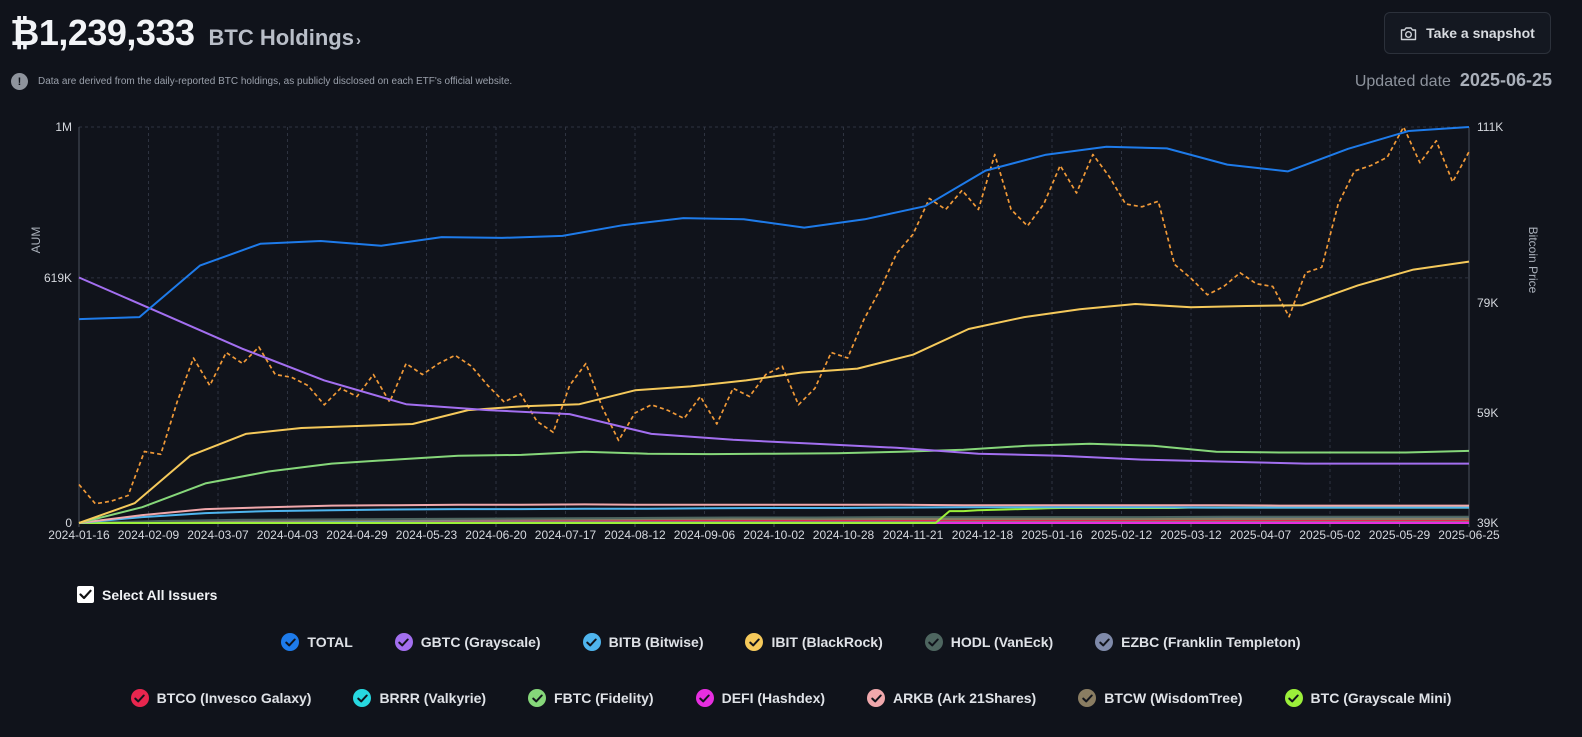 The width and height of the screenshot is (1582, 737). What do you see at coordinates (1480, 33) in the screenshot?
I see `take-snapshot-label: Take a snapshot` at bounding box center [1480, 33].